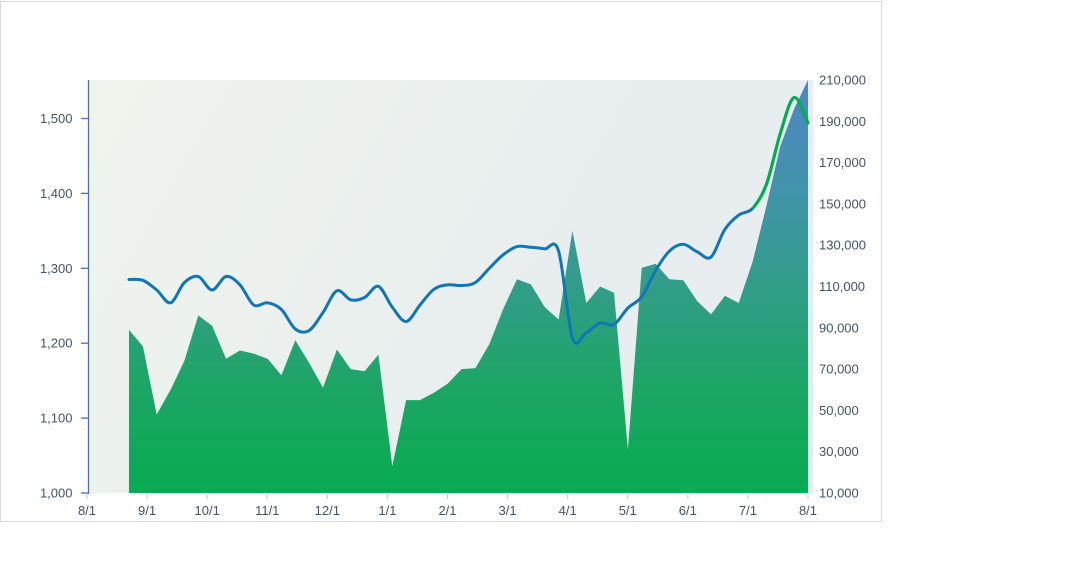 The width and height of the screenshot is (1092, 578). What do you see at coordinates (748, 510) in the screenshot?
I see `x-axis-label: 7/1` at bounding box center [748, 510].